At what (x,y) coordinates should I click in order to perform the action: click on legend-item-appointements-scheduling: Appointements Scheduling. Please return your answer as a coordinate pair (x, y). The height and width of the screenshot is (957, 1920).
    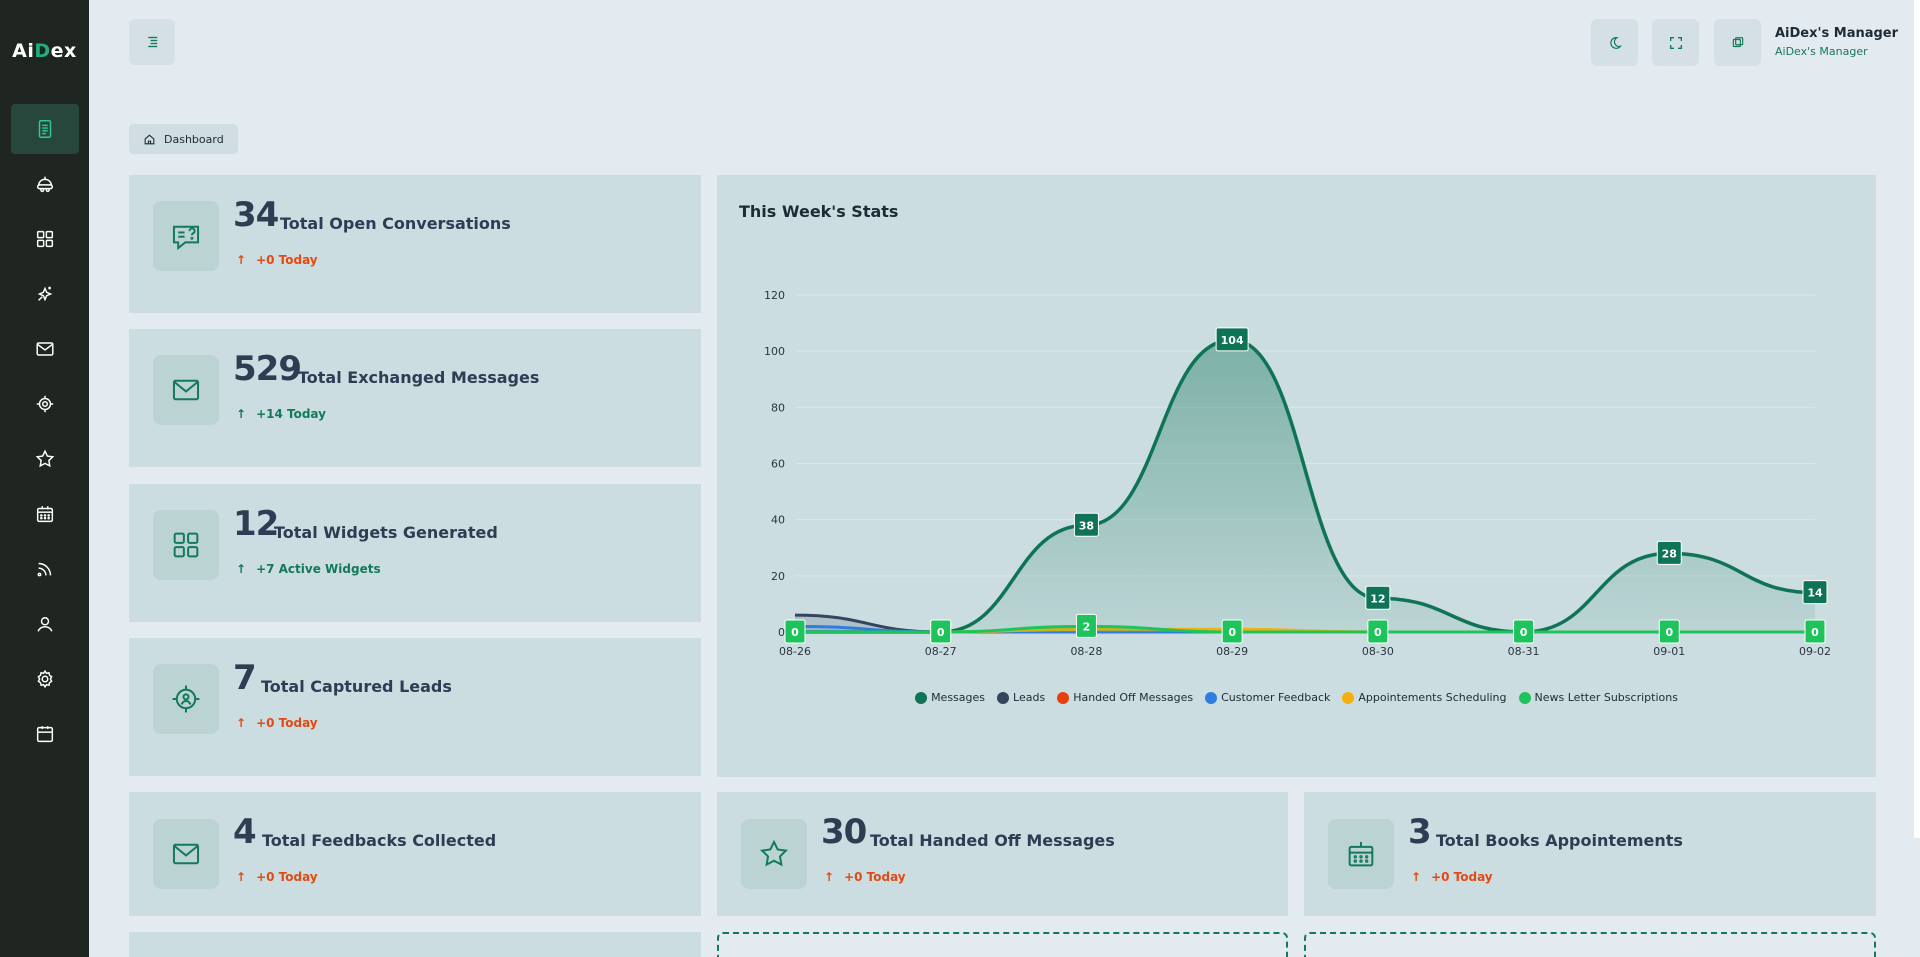
    Looking at the image, I should click on (1424, 697).